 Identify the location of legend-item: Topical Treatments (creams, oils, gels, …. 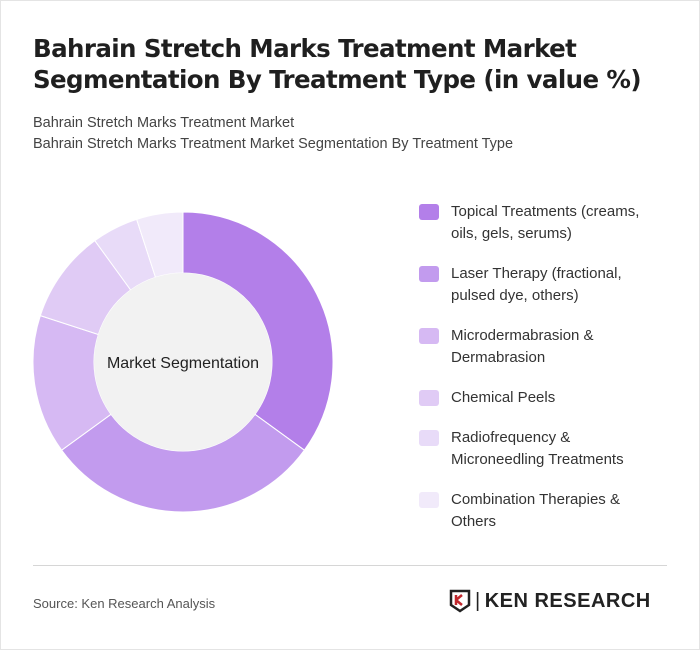
(549, 223).